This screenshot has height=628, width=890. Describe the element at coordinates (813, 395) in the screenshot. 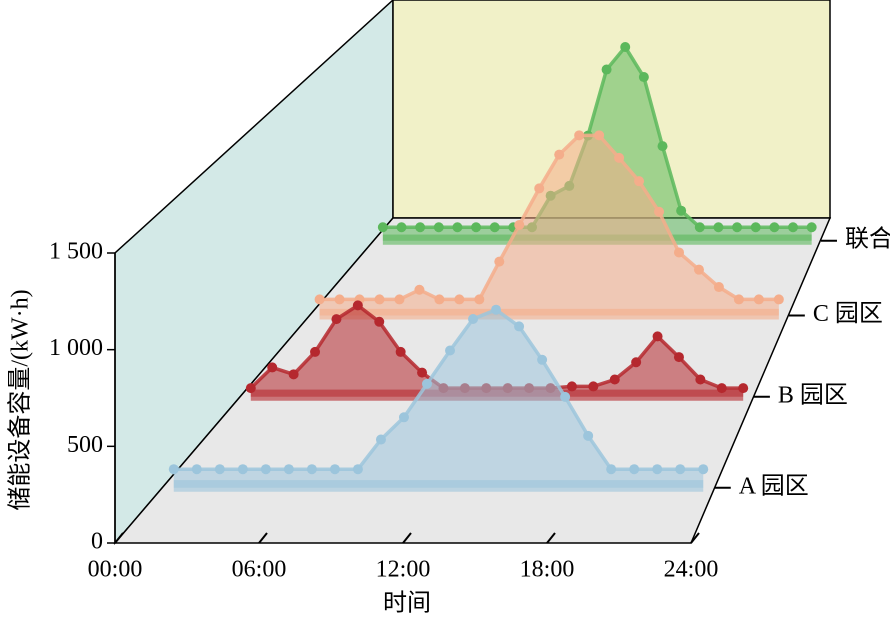

I see `series-label: B 园区` at that location.